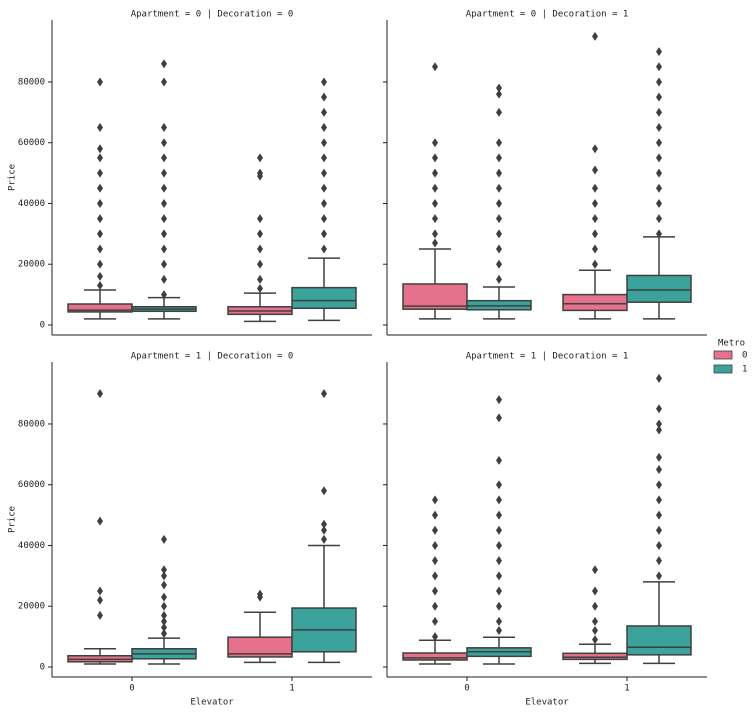 The image size is (756, 712). What do you see at coordinates (744, 356) in the screenshot?
I see `legend-label: 0` at bounding box center [744, 356].